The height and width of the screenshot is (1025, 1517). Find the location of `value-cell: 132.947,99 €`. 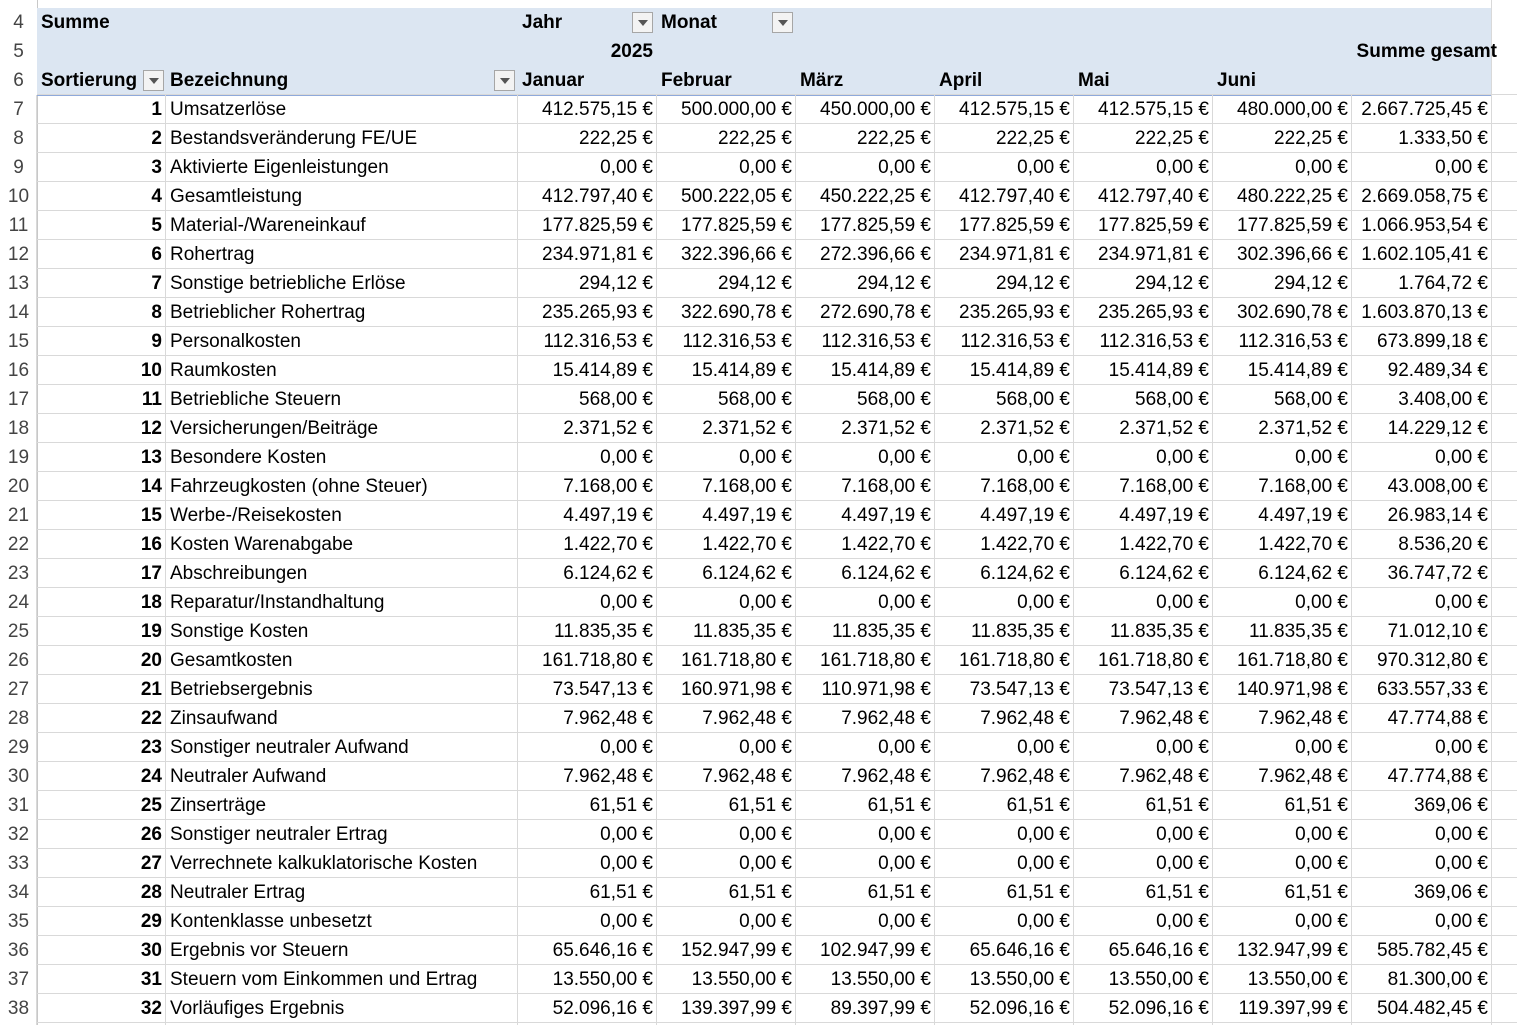

value-cell: 132.947,99 € is located at coordinates (1292, 950).